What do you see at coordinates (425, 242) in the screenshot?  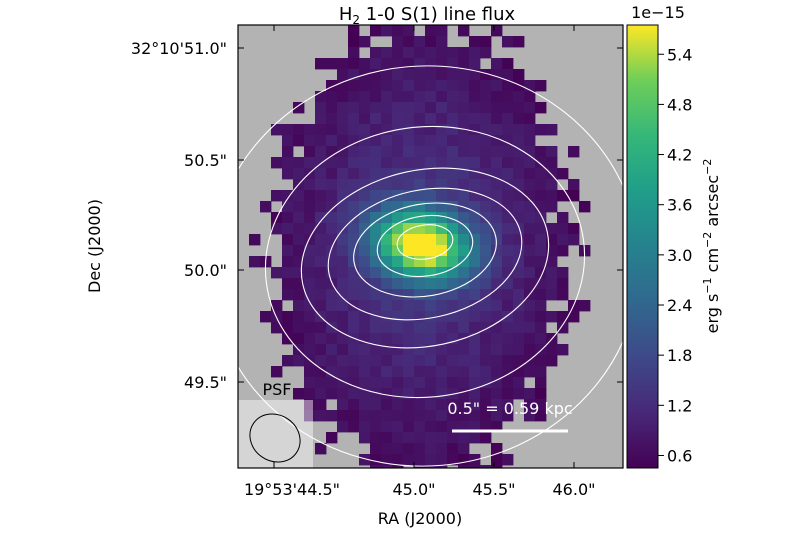 I see `contour-line` at bounding box center [425, 242].